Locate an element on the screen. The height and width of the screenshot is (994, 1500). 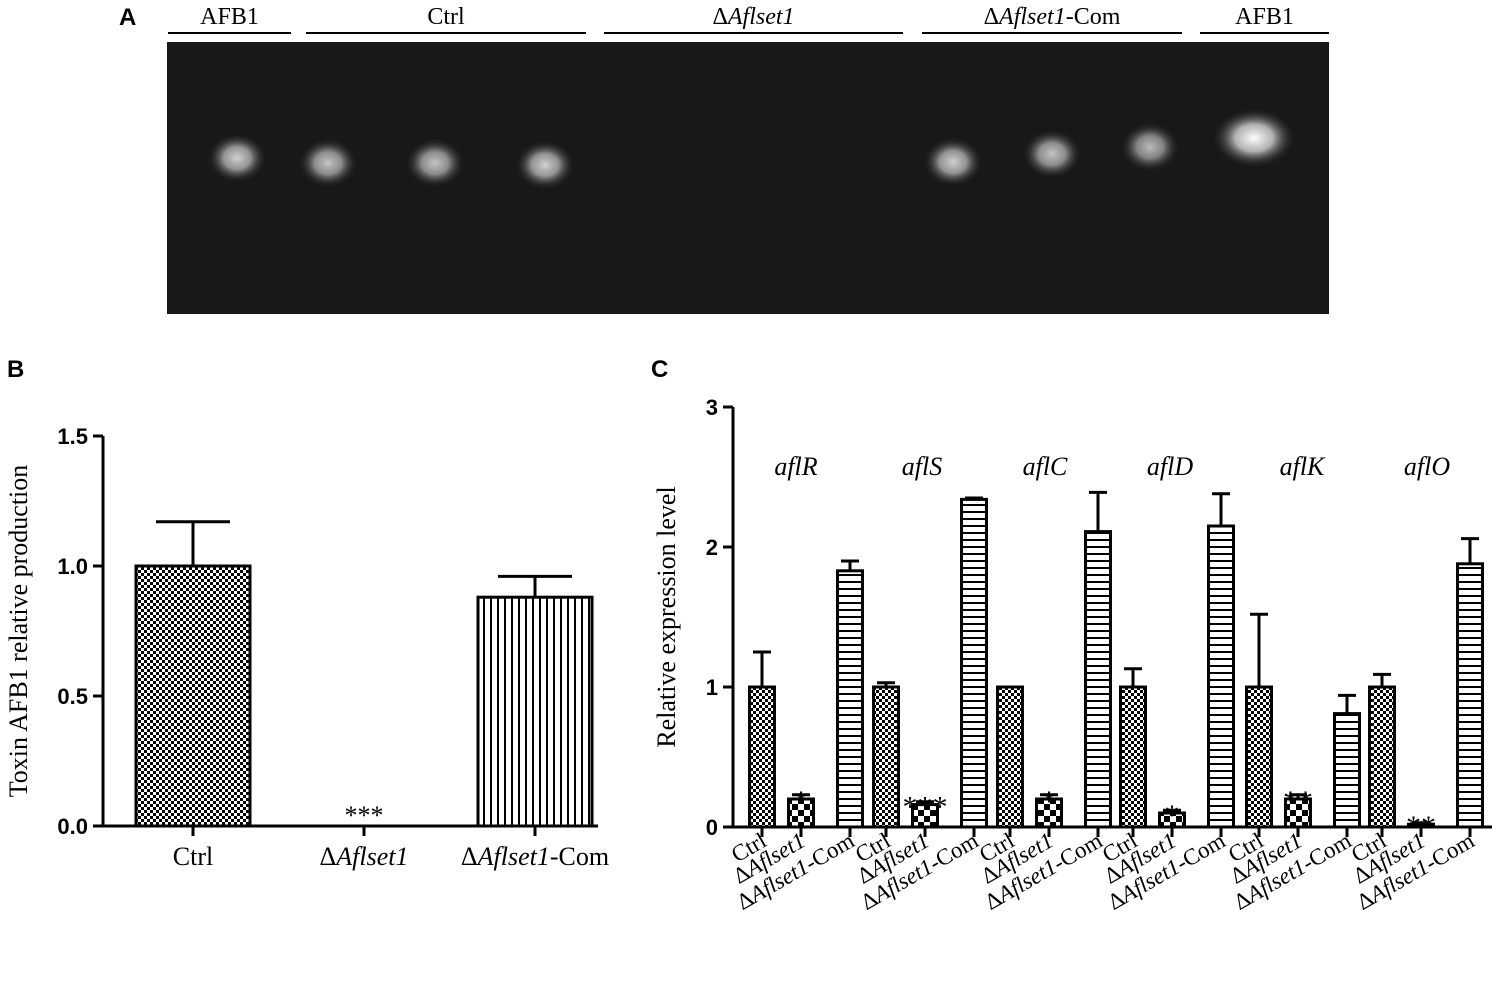
y-tick-label: 2 is located at coordinates (712, 547).